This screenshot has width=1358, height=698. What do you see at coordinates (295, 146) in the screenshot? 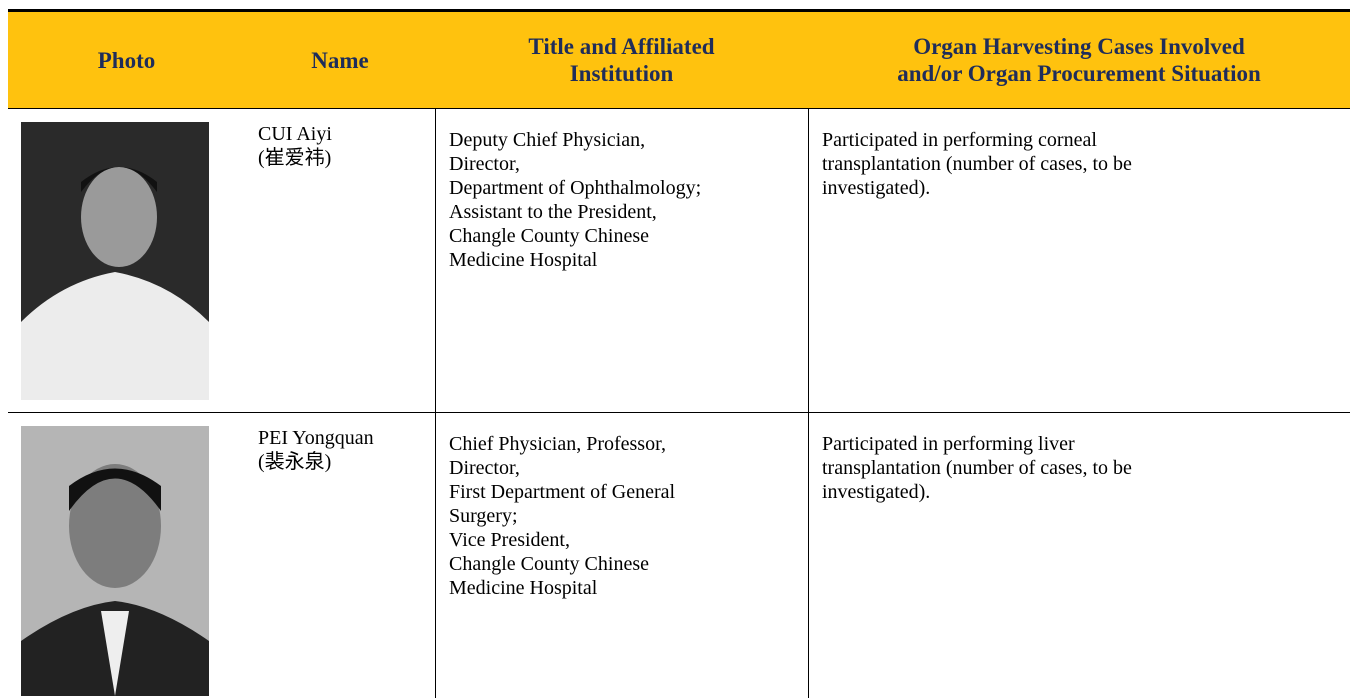
I see `name-cell: CUI Aiyi (崔爱祎)` at bounding box center [295, 146].